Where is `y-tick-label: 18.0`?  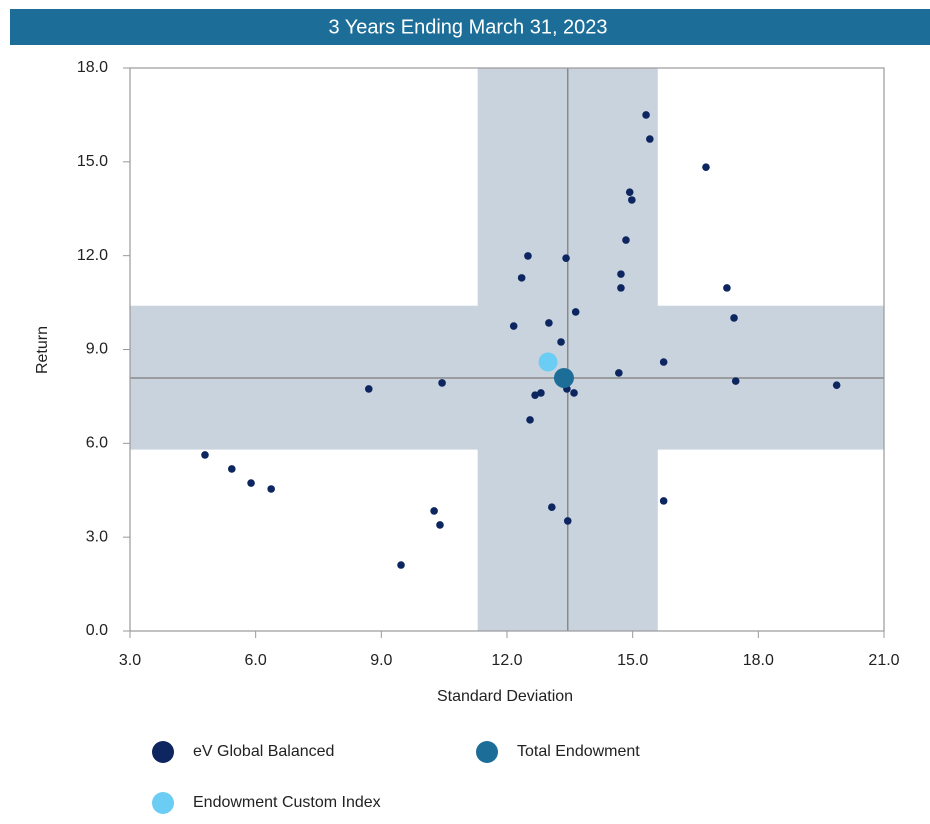 y-tick-label: 18.0 is located at coordinates (92, 67).